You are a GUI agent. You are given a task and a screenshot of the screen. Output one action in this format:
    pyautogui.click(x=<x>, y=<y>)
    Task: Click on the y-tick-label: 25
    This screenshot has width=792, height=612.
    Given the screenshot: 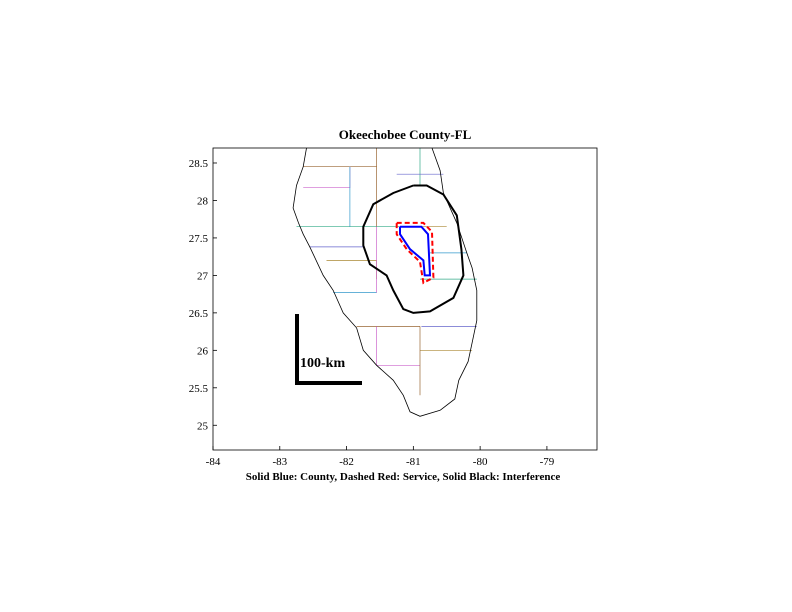 What is the action you would take?
    pyautogui.click(x=203, y=426)
    